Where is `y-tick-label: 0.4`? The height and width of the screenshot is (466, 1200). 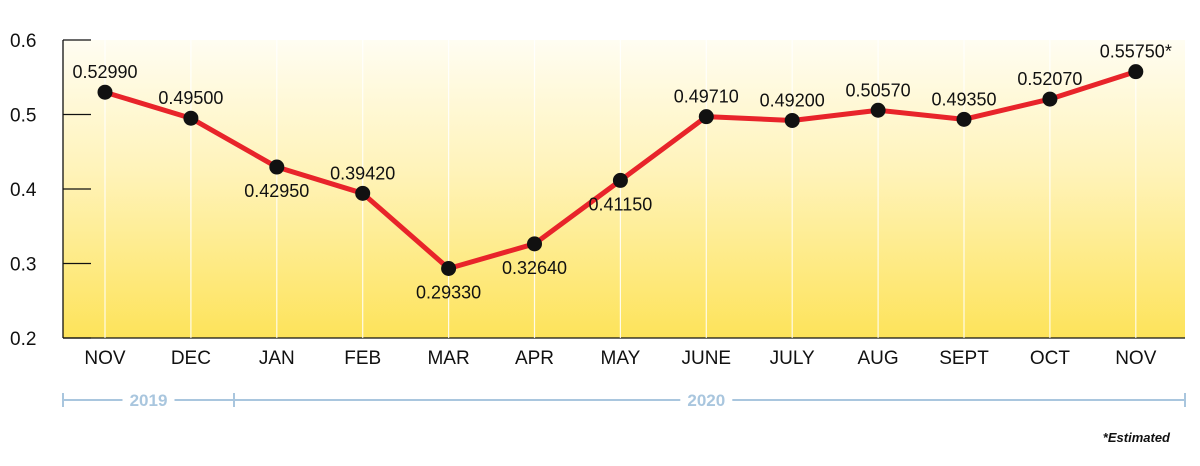
y-tick-label: 0.4 is located at coordinates (23, 190).